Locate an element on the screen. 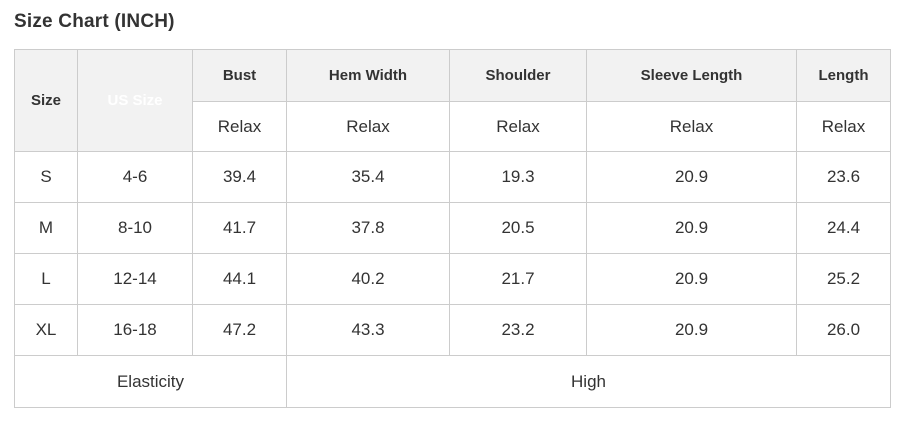 The image size is (902, 439). col-header-sleeve-length: Sleeve Length is located at coordinates (691, 75).